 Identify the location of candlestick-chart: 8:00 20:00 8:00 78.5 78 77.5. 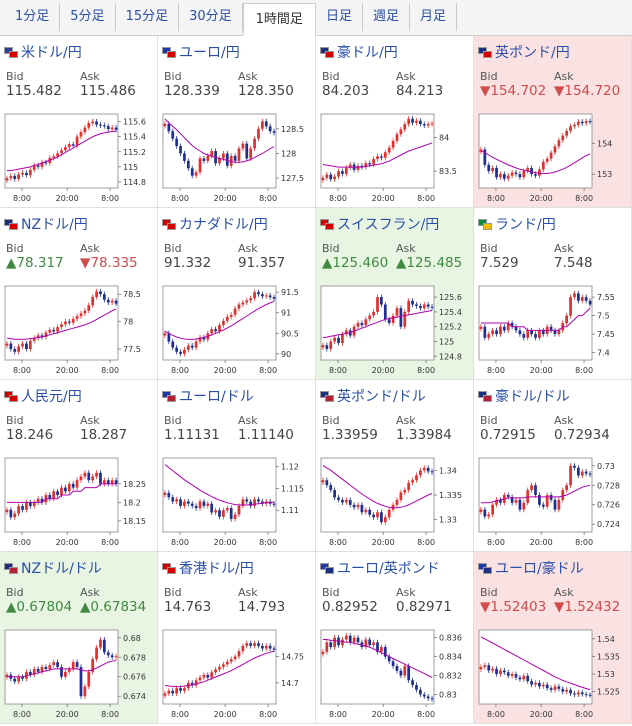
(79, 329).